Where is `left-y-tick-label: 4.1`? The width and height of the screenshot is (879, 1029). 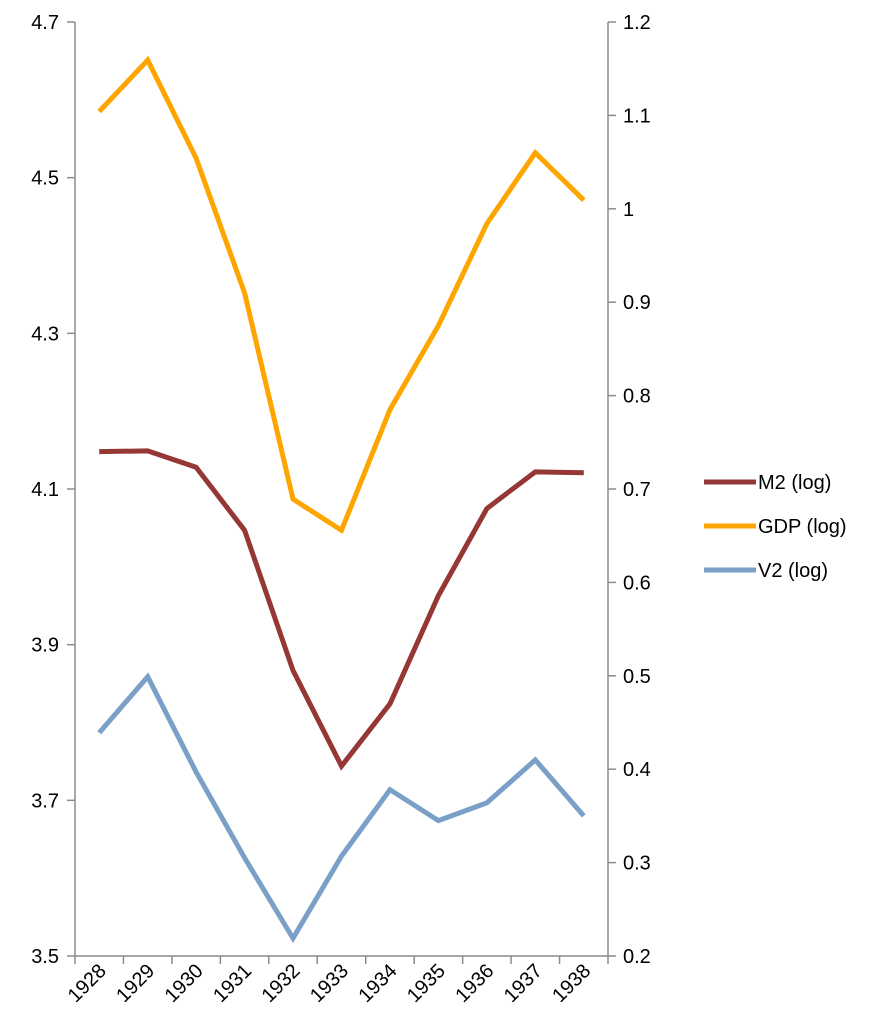 left-y-tick-label: 4.1 is located at coordinates (45, 490).